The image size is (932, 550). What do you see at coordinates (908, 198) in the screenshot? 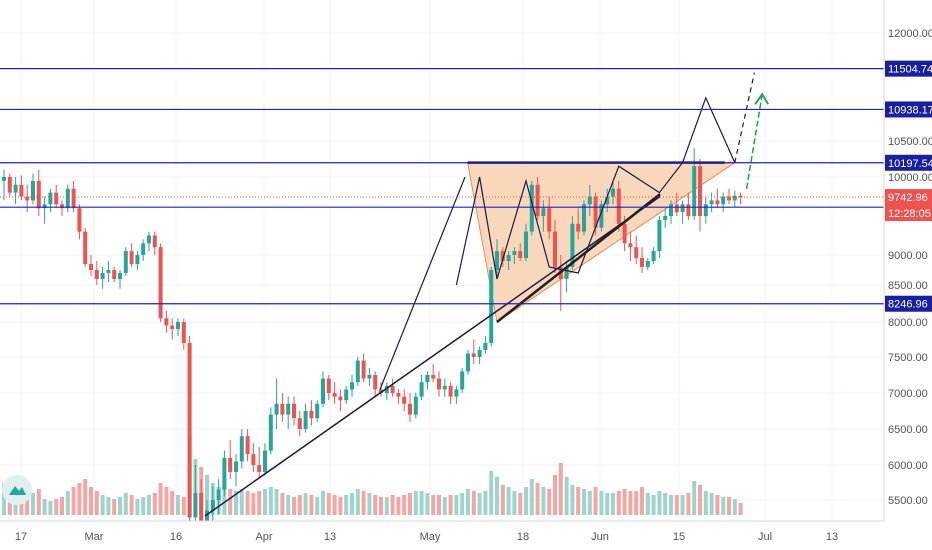
I see `current-price-text: 9742.96` at bounding box center [908, 198].